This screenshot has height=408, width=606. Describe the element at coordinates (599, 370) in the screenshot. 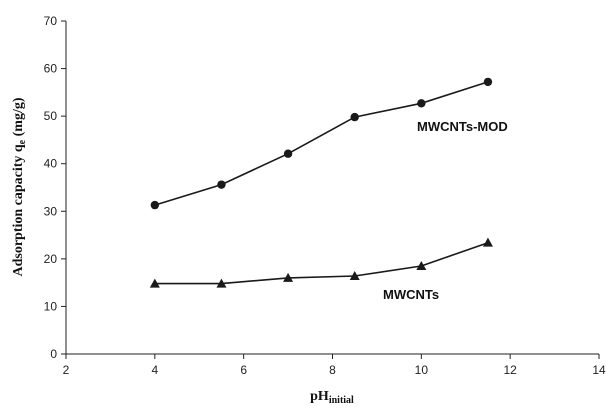

I see `x-tick-label: 14` at that location.